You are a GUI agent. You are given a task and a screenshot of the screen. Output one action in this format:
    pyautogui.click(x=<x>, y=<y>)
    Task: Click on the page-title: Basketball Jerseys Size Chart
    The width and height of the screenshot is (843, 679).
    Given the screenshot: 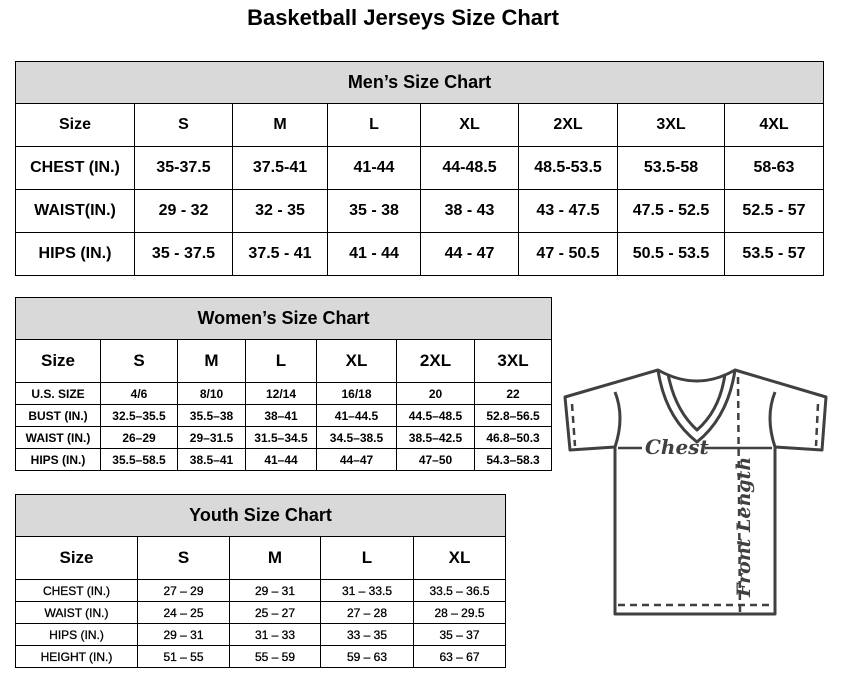 What is the action you would take?
    pyautogui.click(x=403, y=17)
    